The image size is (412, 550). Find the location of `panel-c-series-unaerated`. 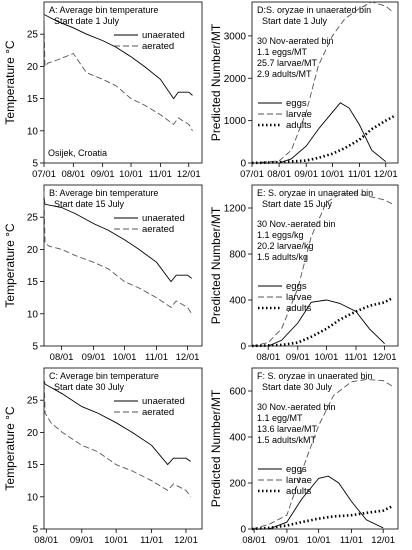

panel-c-series-unaerated is located at coordinates (117, 423).